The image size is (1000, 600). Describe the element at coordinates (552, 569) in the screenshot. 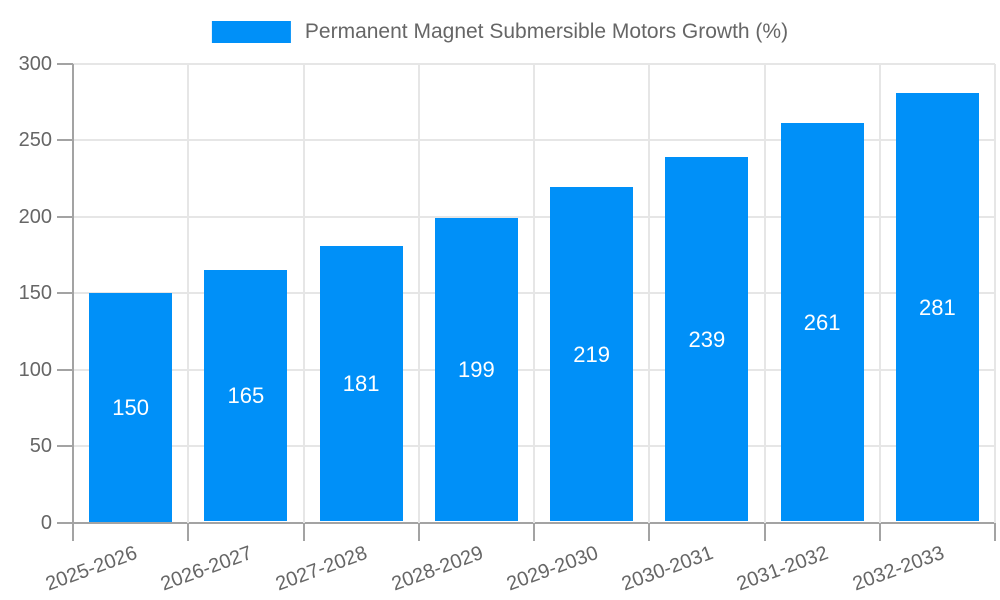

I see `x-tick-label: 2029-2030` at that location.